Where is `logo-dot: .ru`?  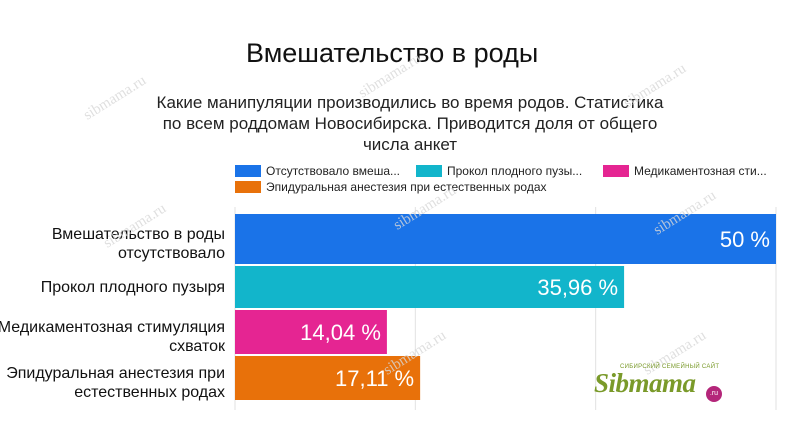 logo-dot: .ru is located at coordinates (714, 394).